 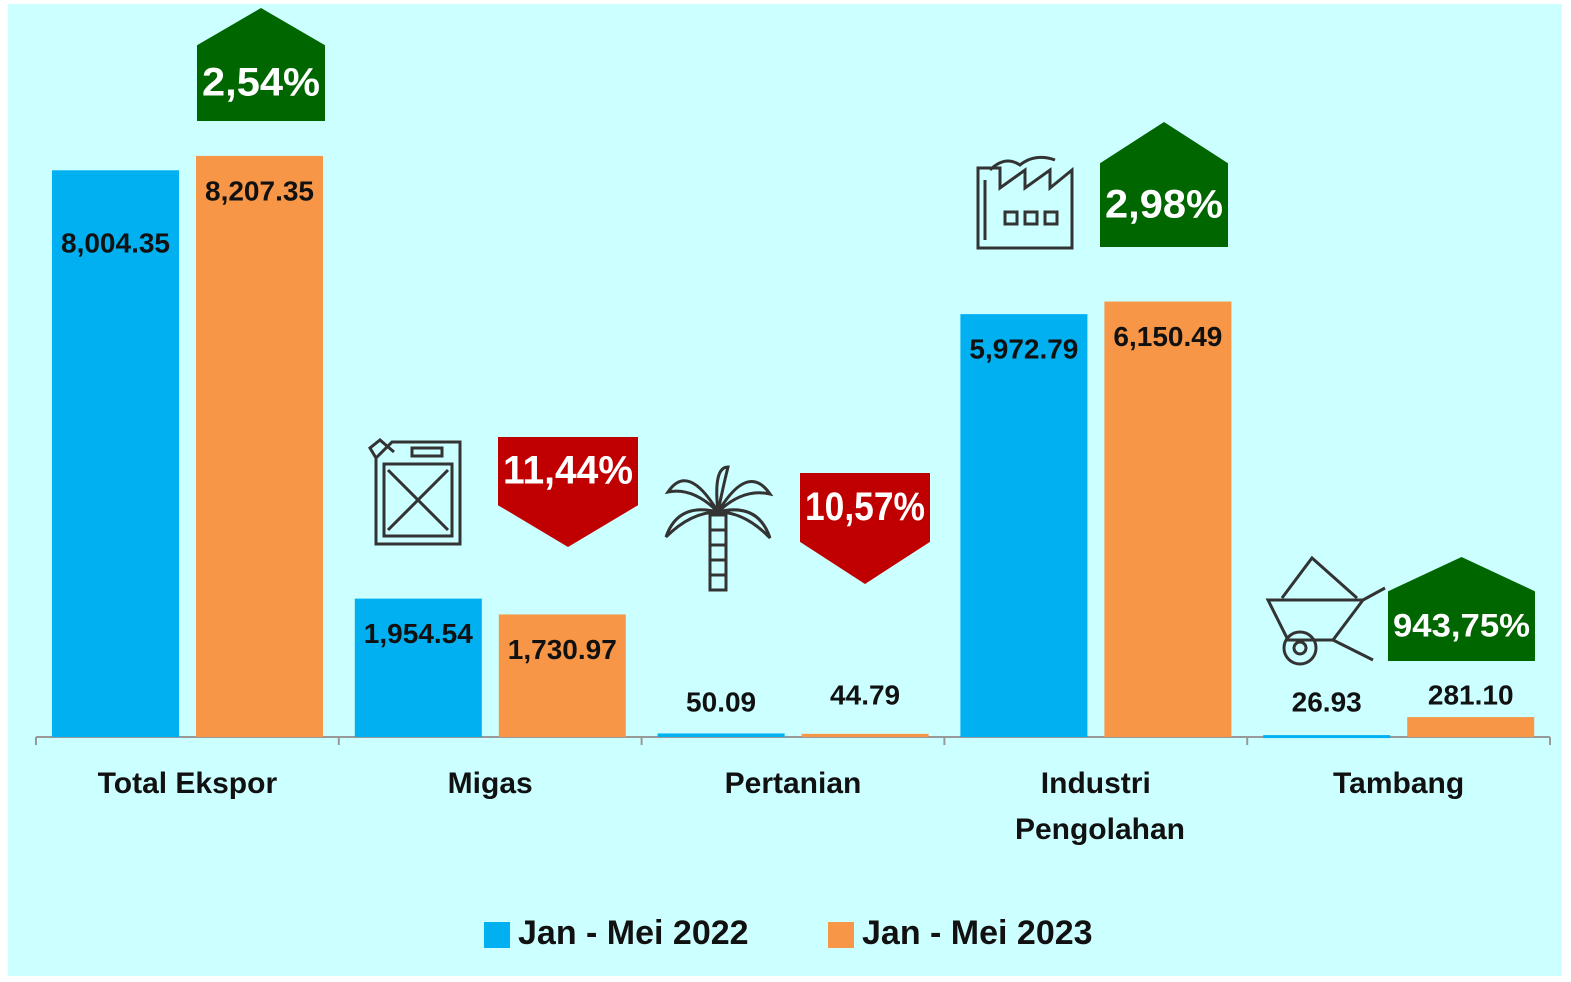 I want to click on data-label: 6,150.49, so click(x=1167, y=336).